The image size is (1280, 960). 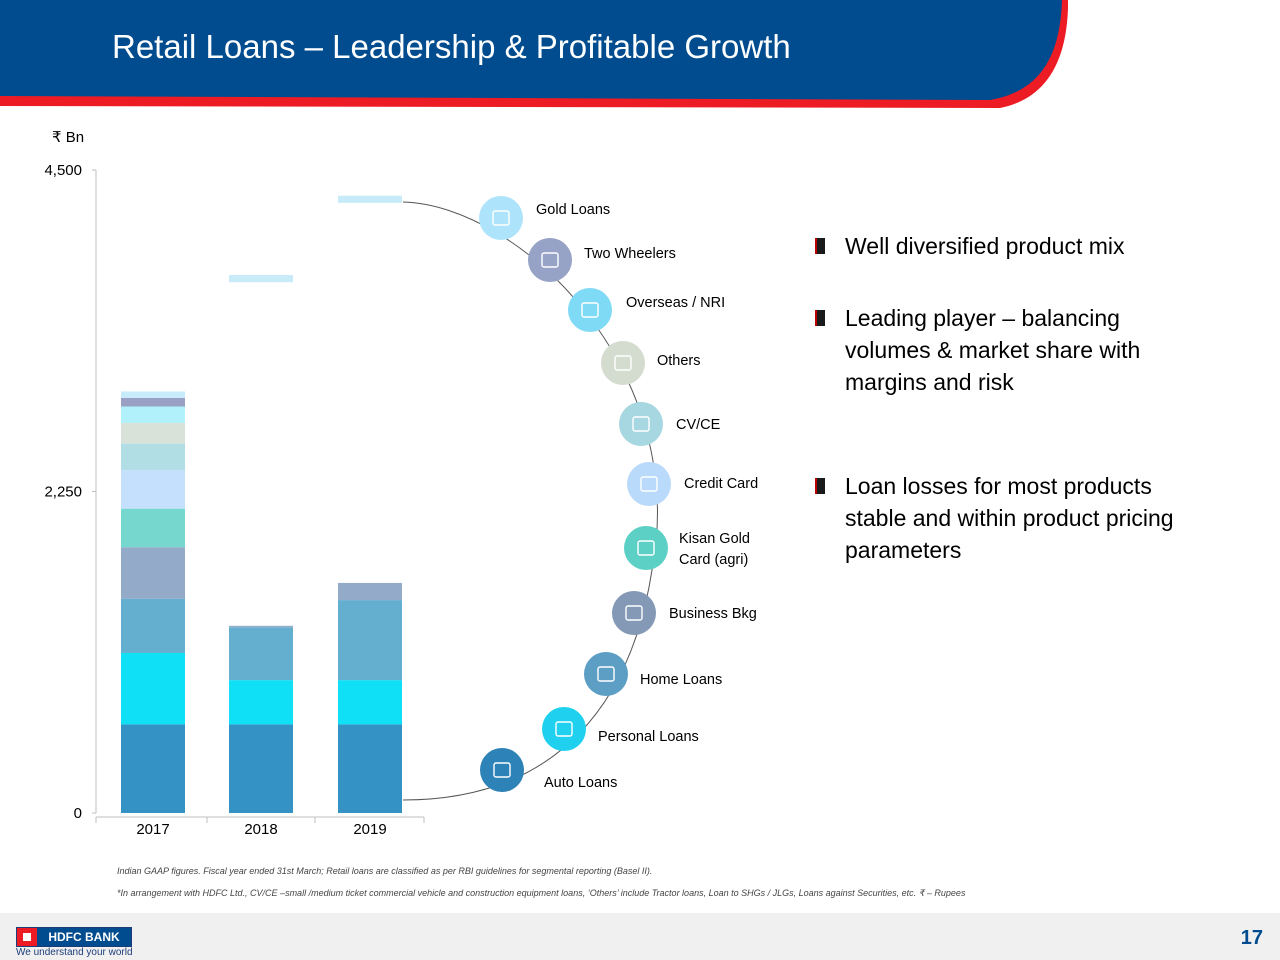 I want to click on truck-icon, so click(x=641, y=424).